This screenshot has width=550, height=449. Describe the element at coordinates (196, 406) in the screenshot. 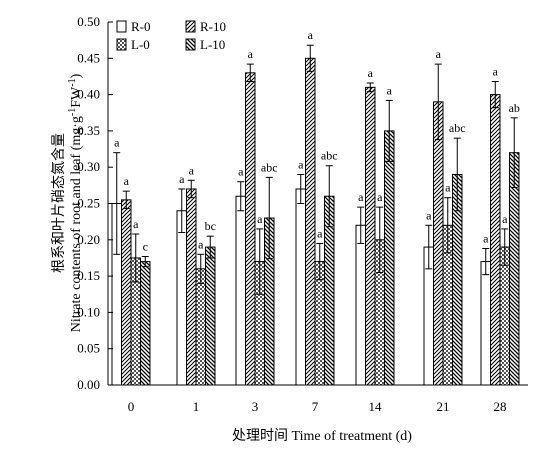

I see `x-tick-label: 1` at that location.